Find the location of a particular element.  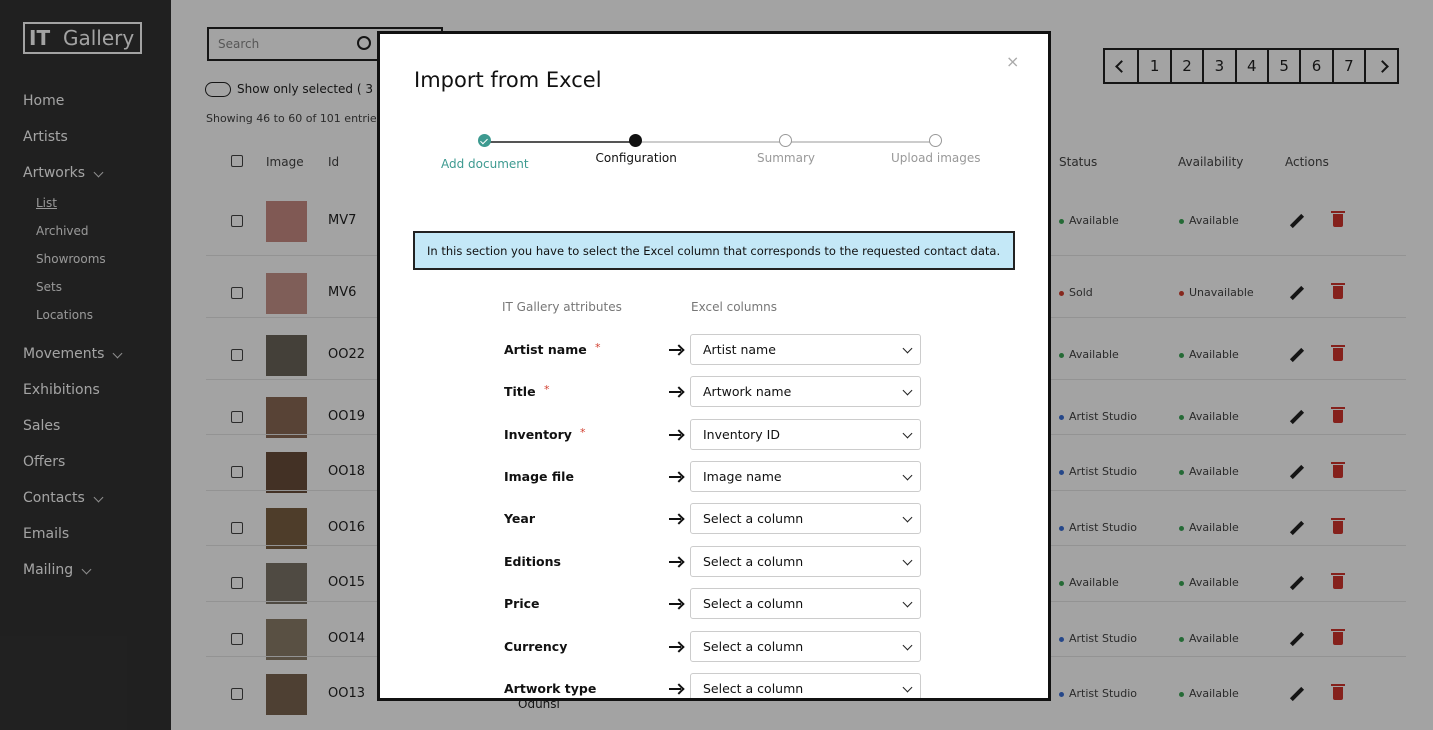

select-all-checkbox is located at coordinates (237, 161).